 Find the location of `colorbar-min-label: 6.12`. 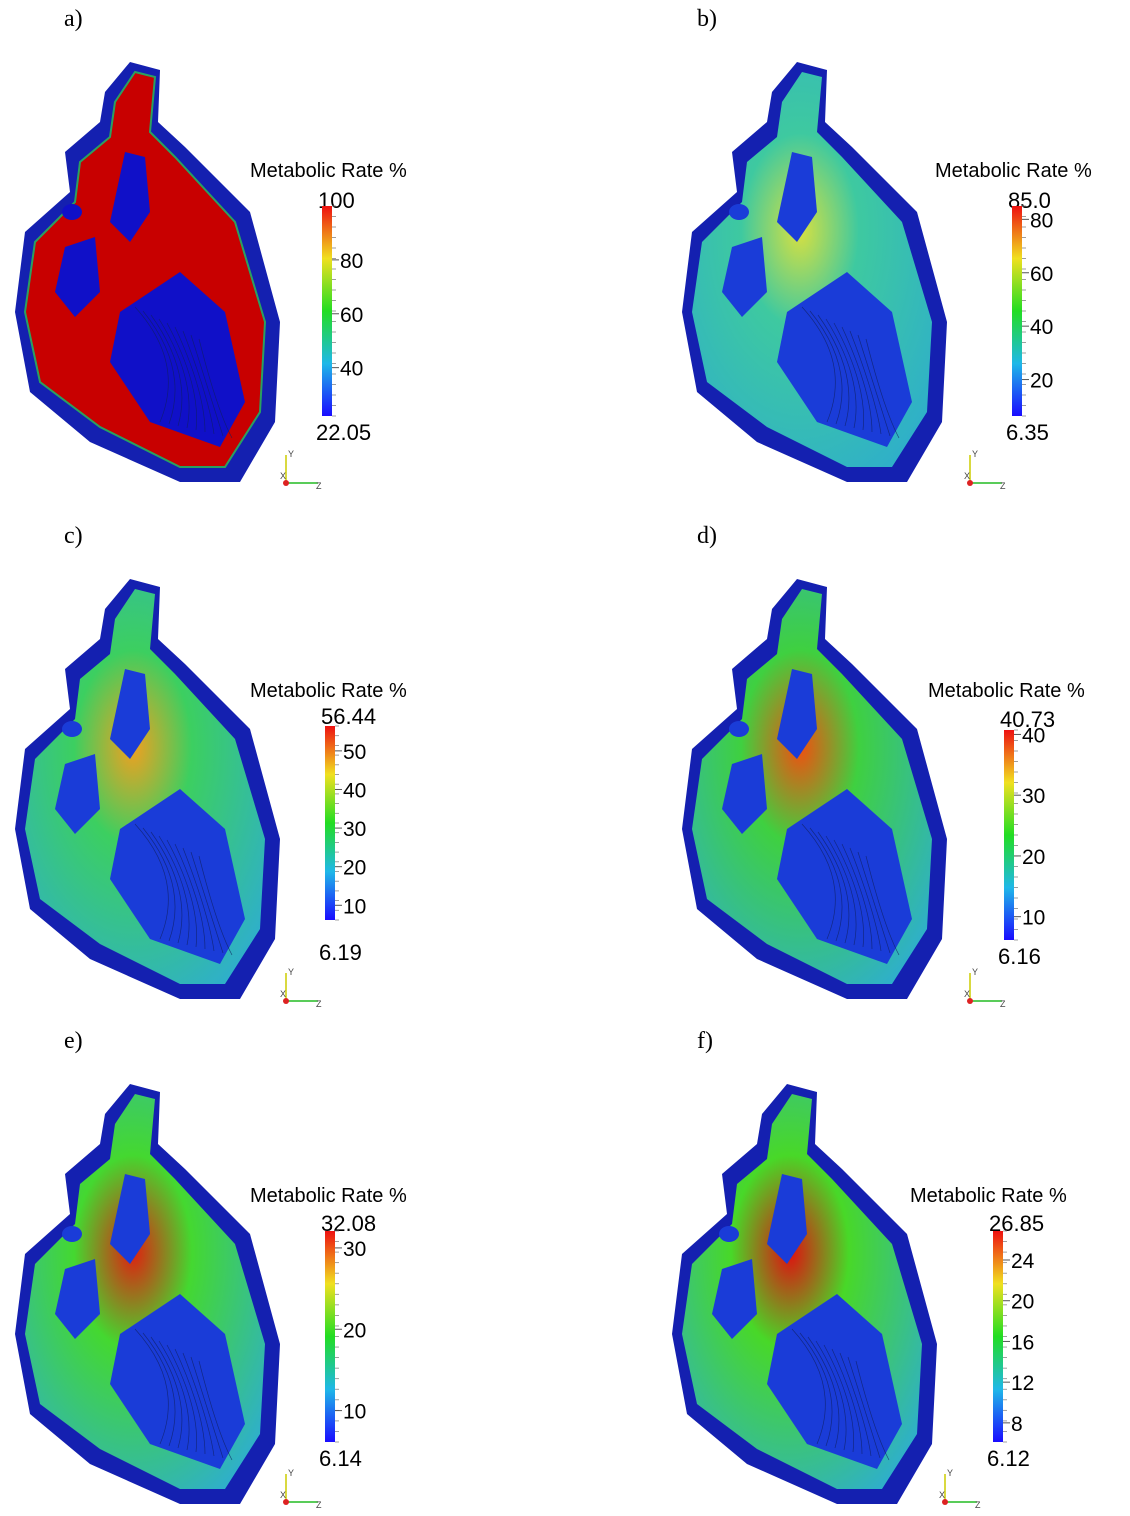

colorbar-min-label: 6.12 is located at coordinates (1008, 1458).